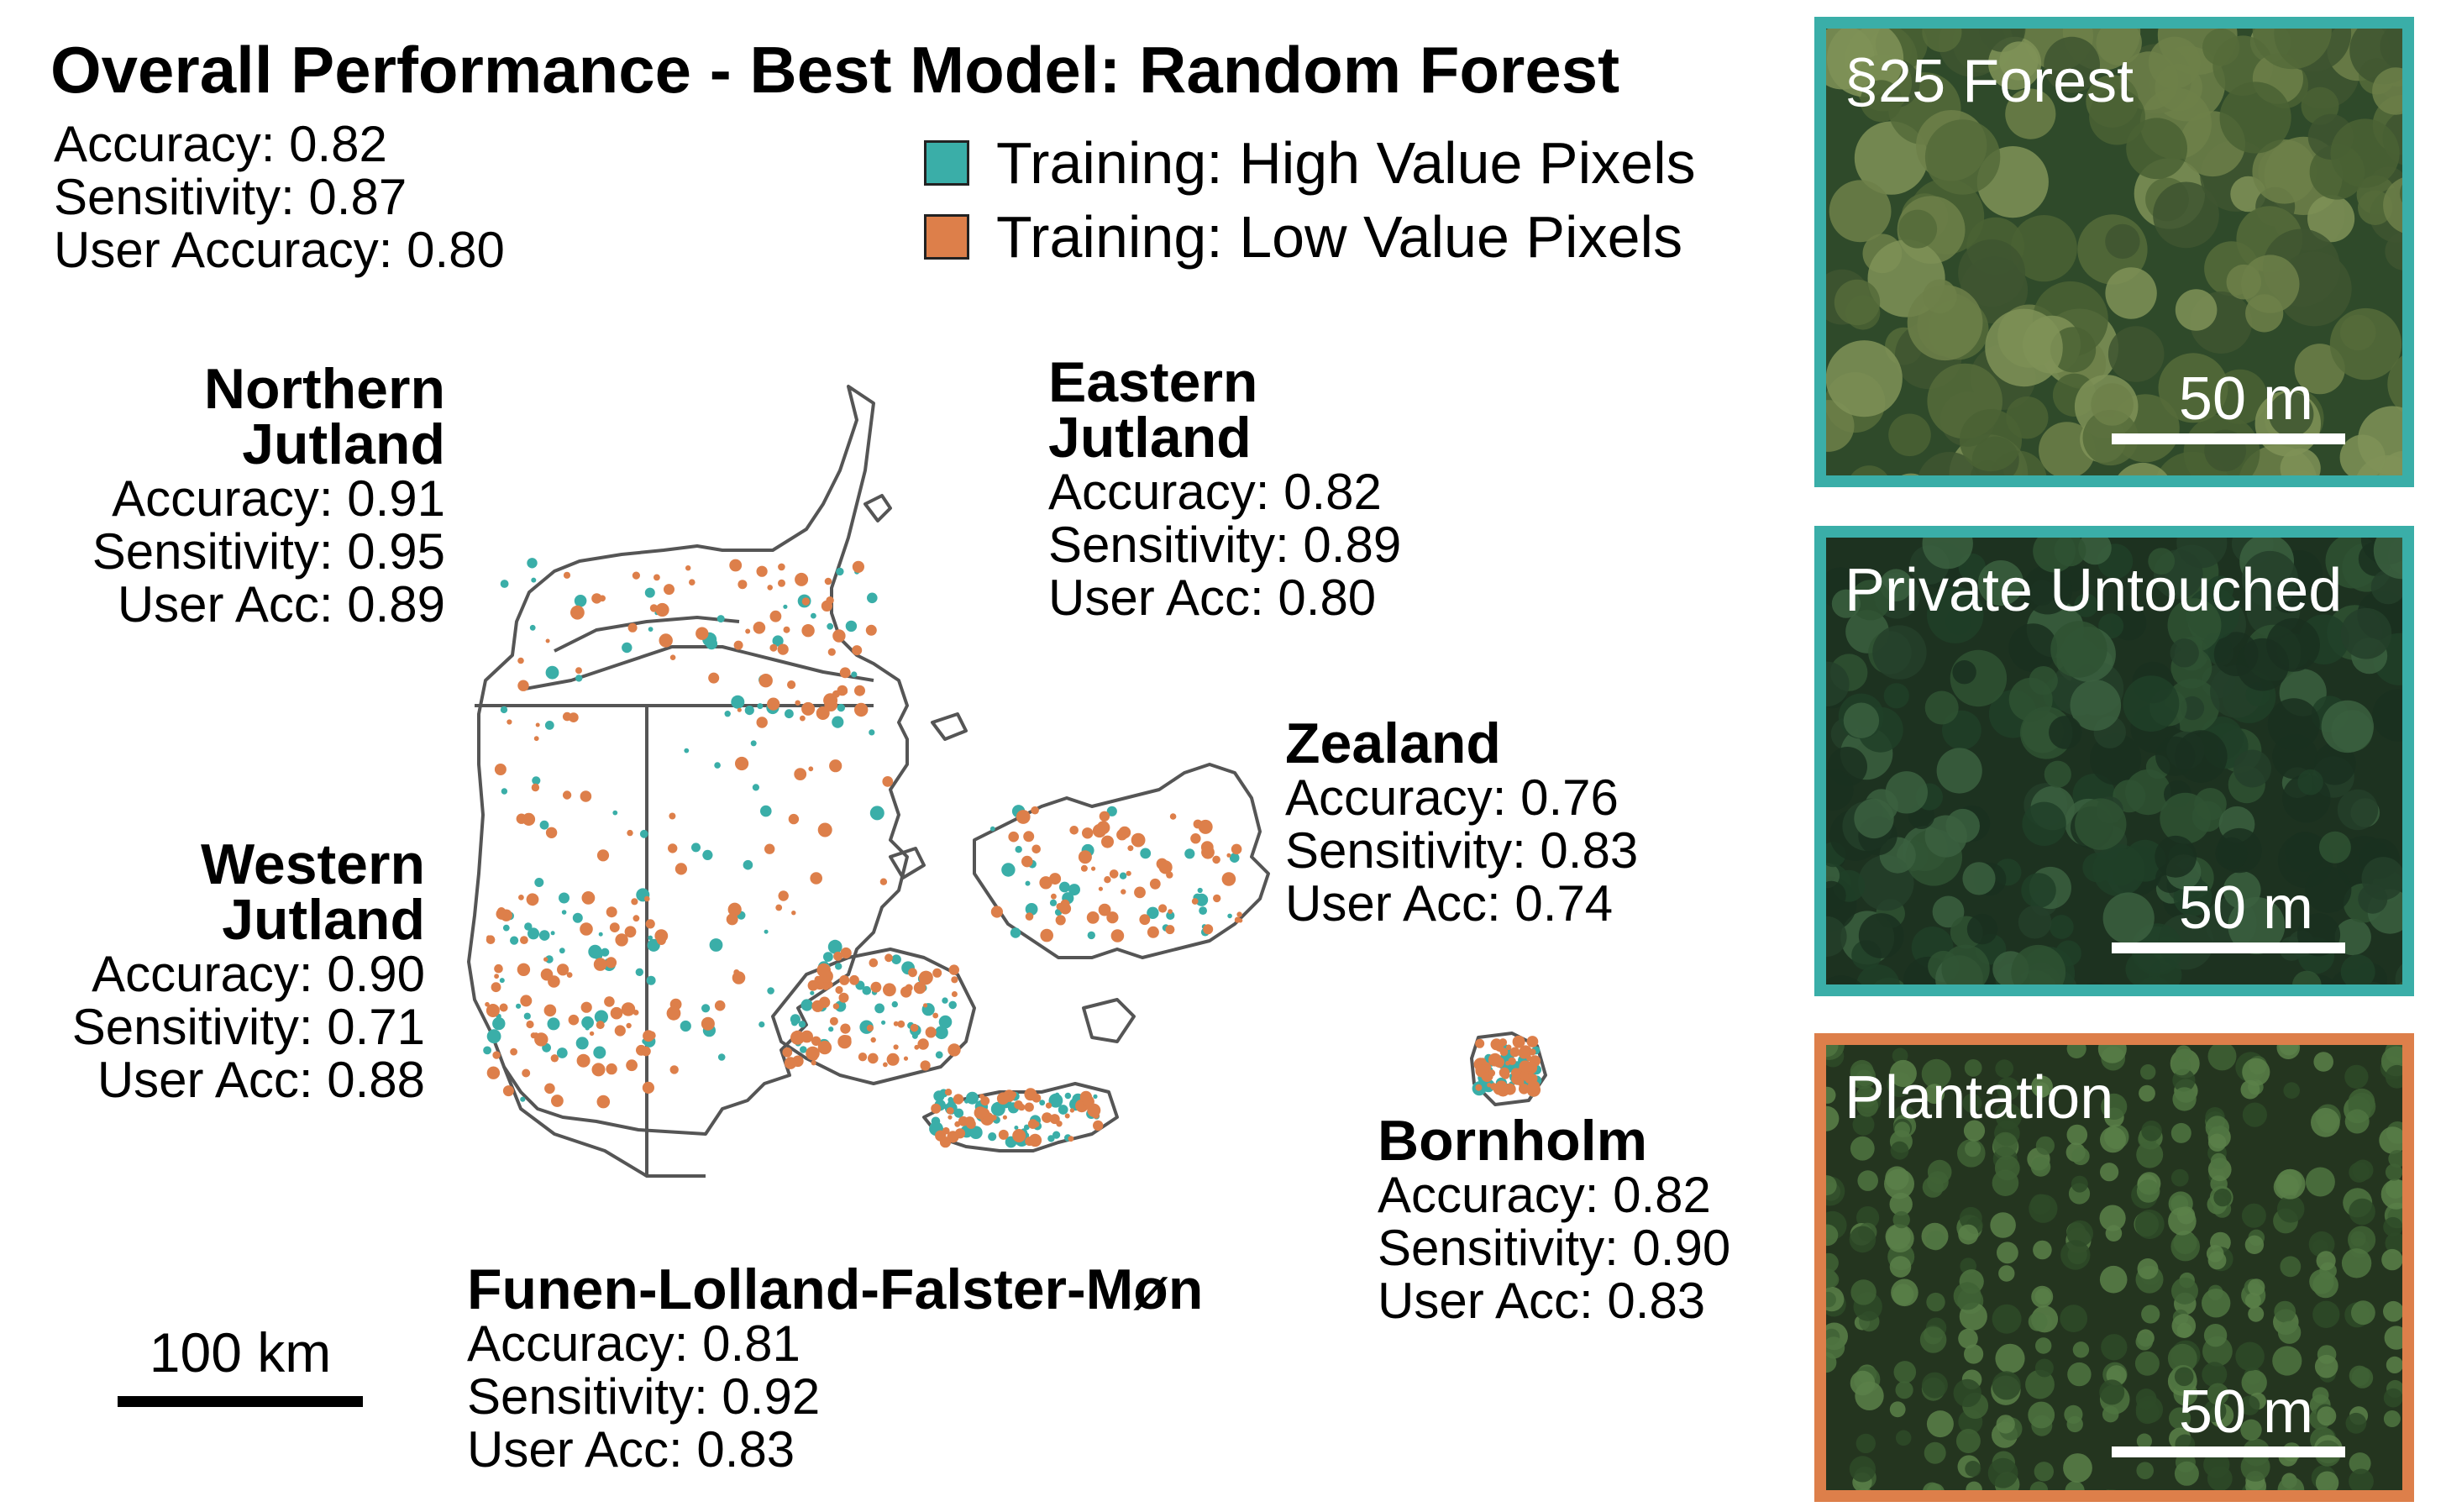 This screenshot has width=2446, height=1512. I want to click on region-name: Eastern, so click(1153, 382).